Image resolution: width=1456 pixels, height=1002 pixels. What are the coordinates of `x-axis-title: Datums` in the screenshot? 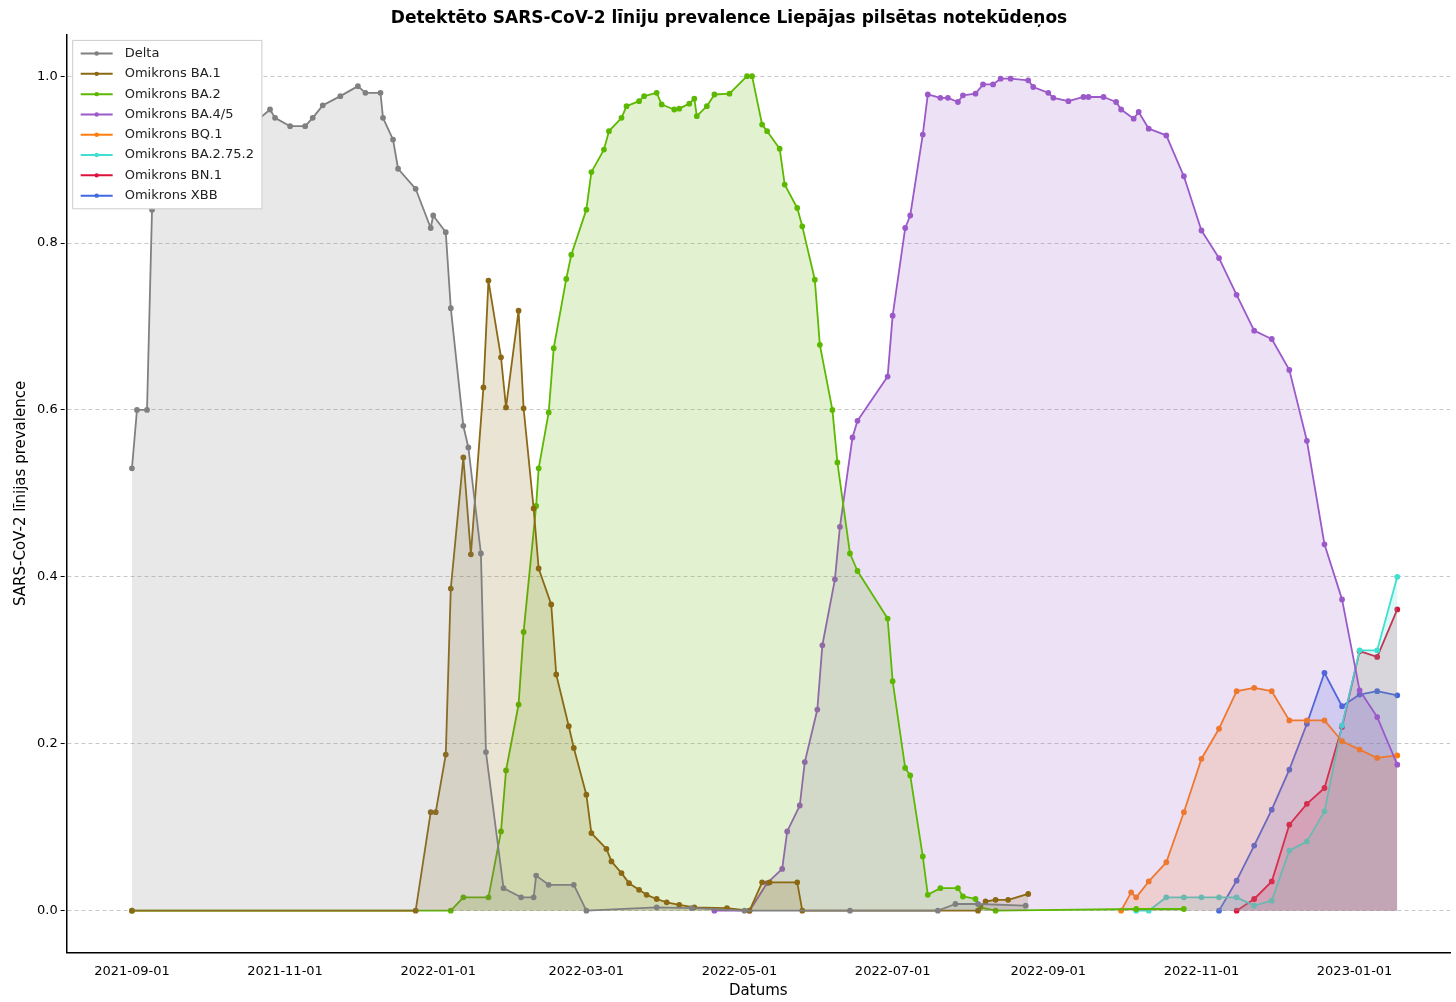 It's located at (758, 989).